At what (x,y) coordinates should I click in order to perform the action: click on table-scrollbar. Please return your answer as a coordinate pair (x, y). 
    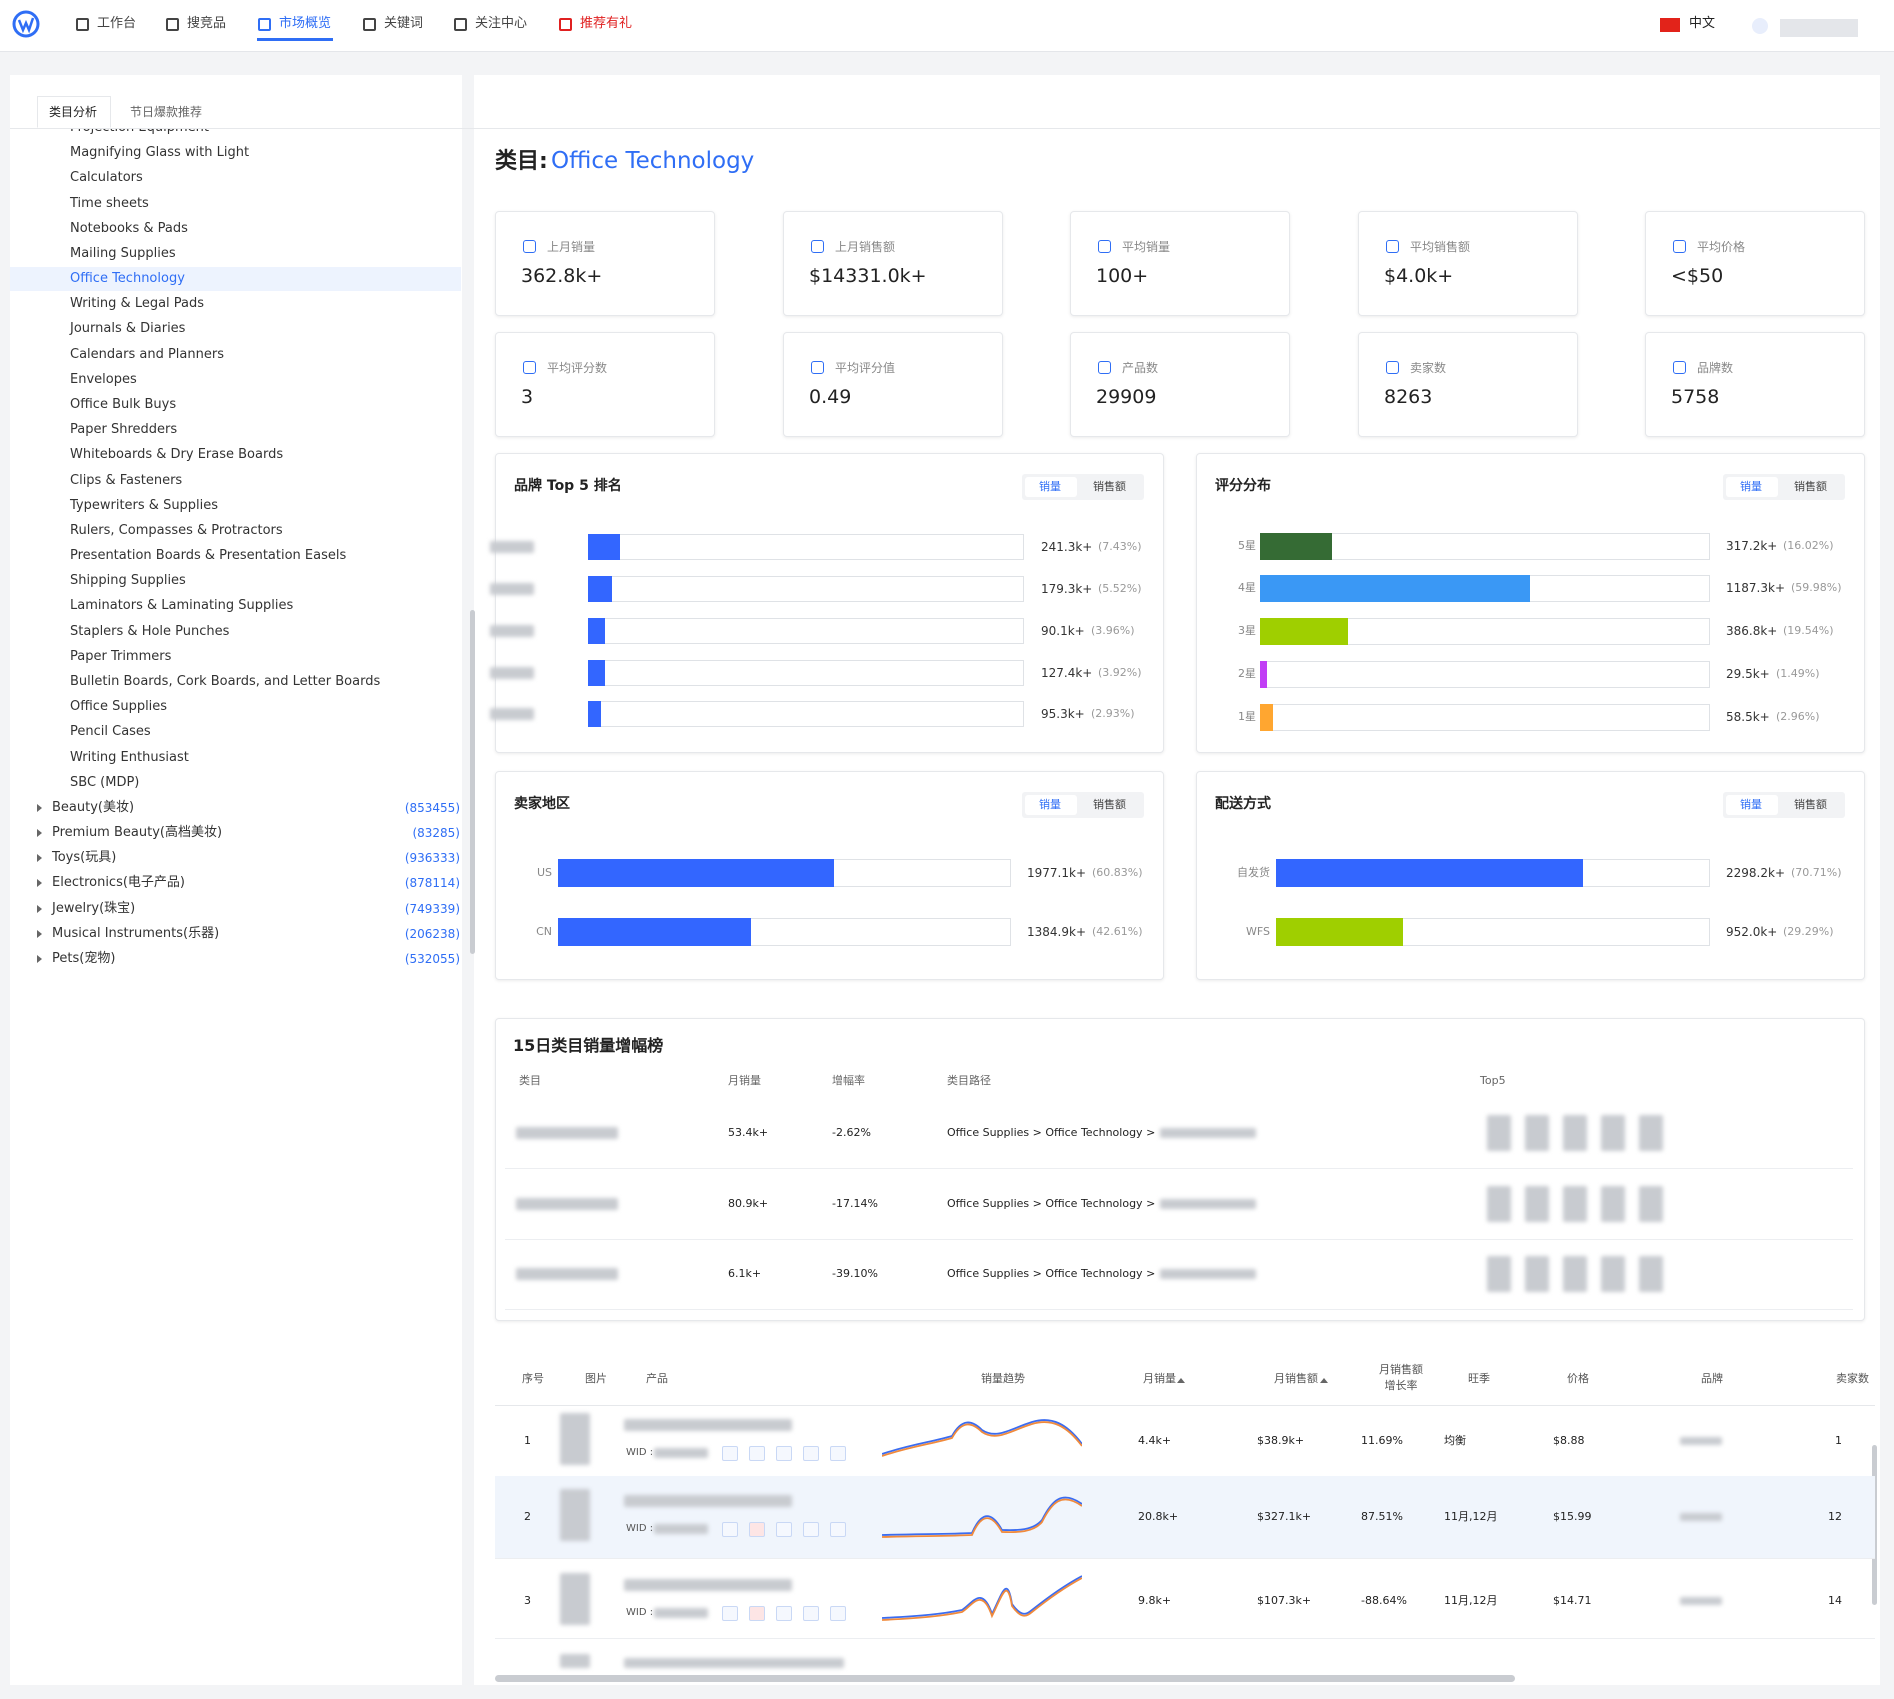
    Looking at the image, I should click on (1005, 1678).